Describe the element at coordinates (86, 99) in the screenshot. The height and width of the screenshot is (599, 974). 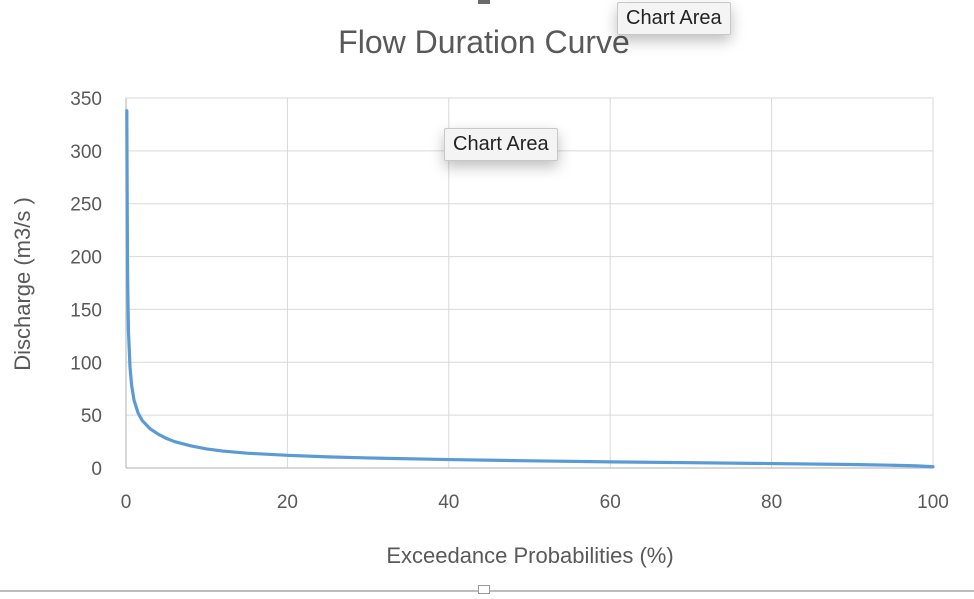
I see `y-tick-label: 350` at that location.